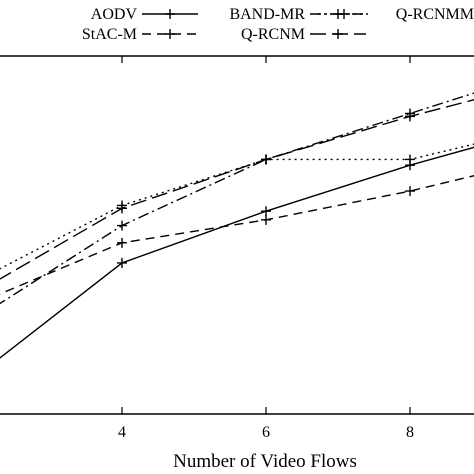 This screenshot has width=474, height=474. Describe the element at coordinates (273, 34) in the screenshot. I see `legend-label: Q-RCNM` at that location.